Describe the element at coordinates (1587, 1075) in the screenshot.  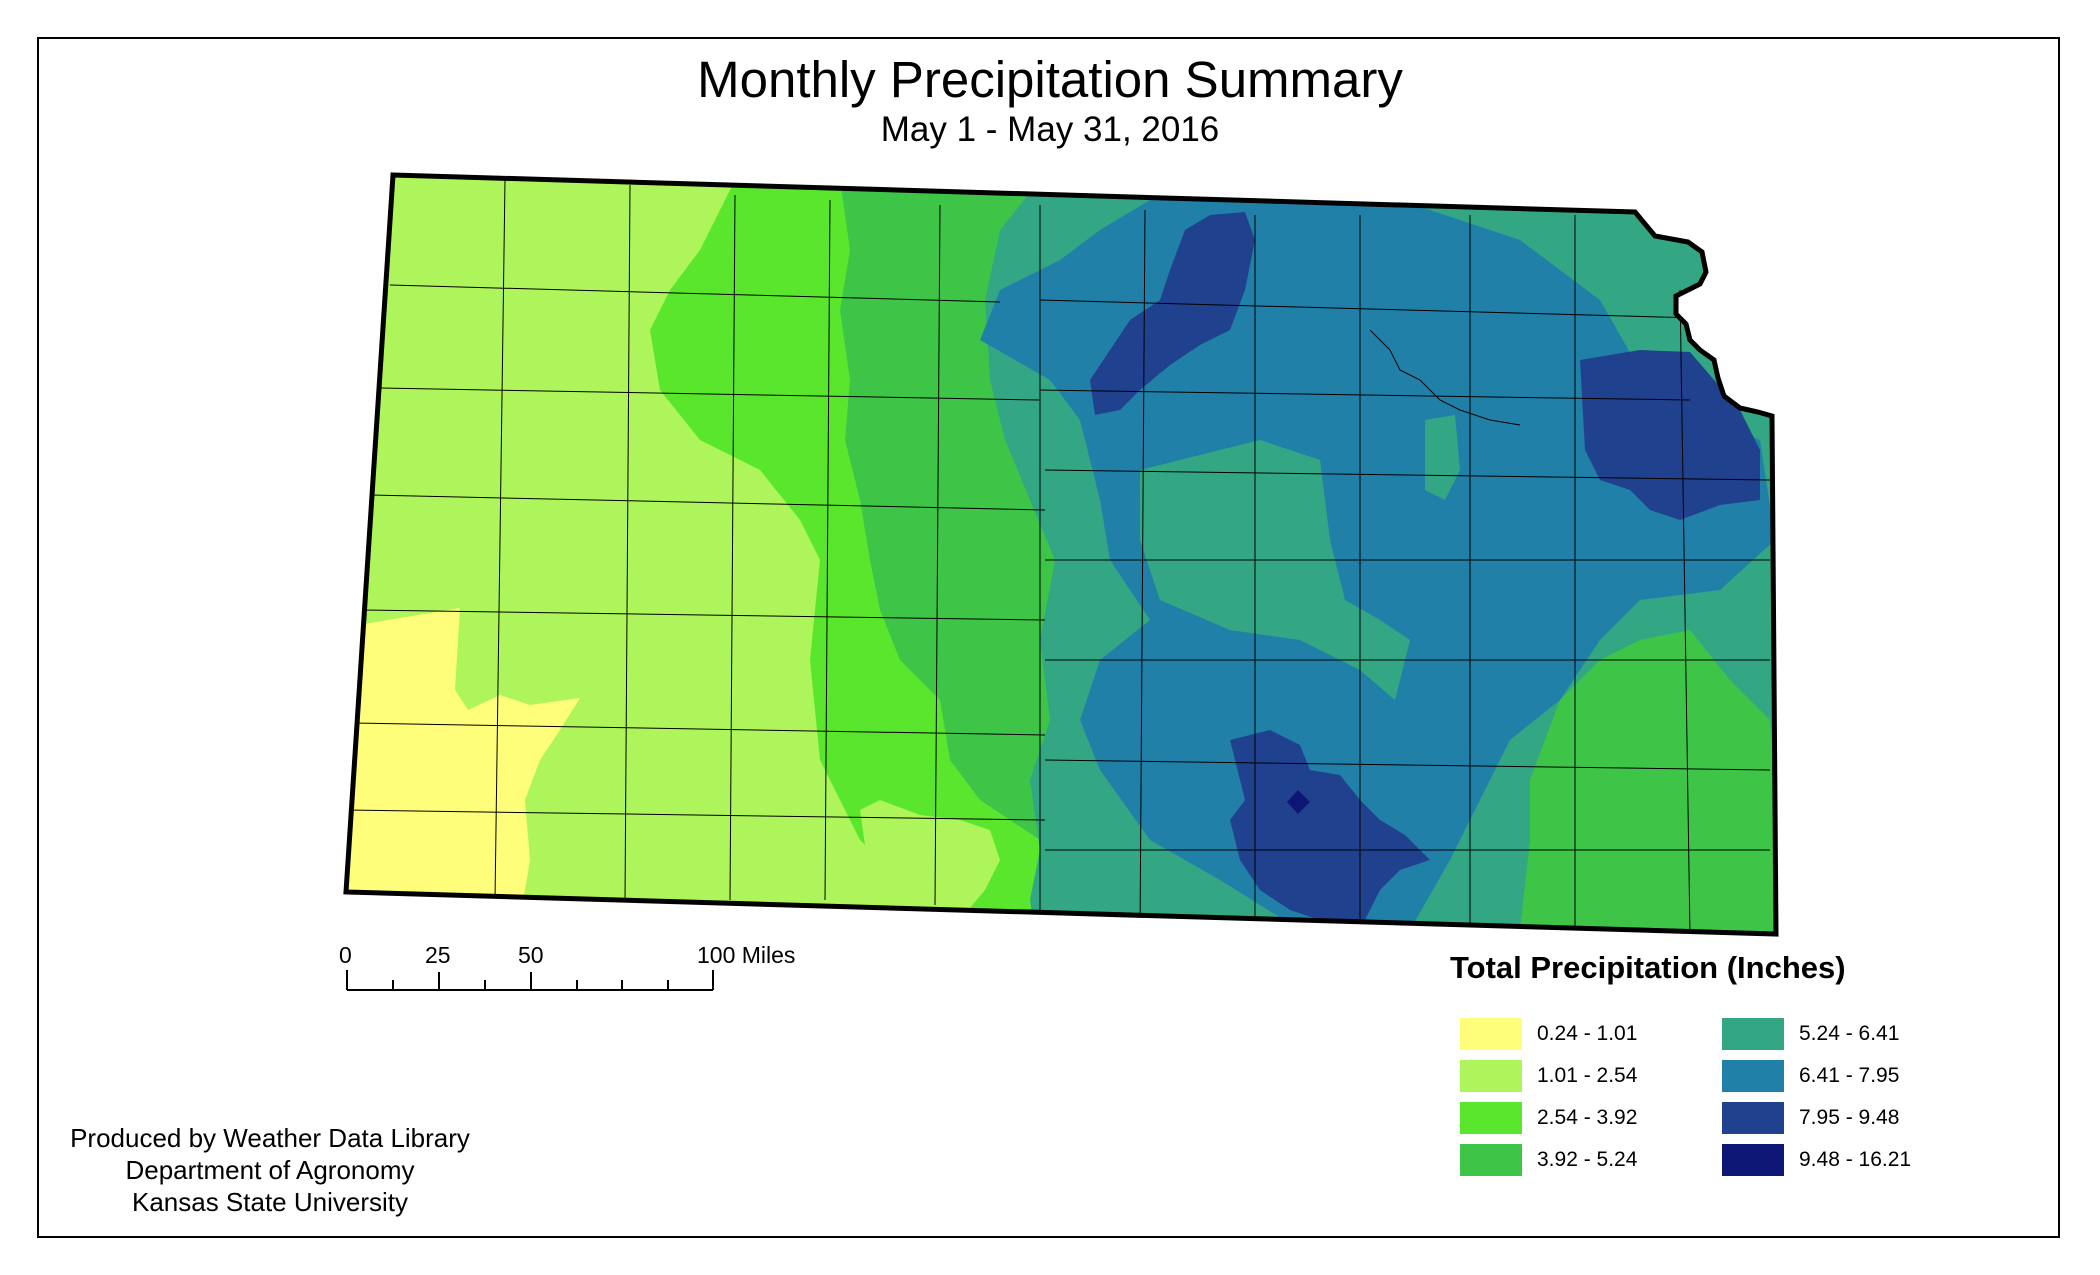
I see `legend-label: 1.01 - 2.54` at that location.